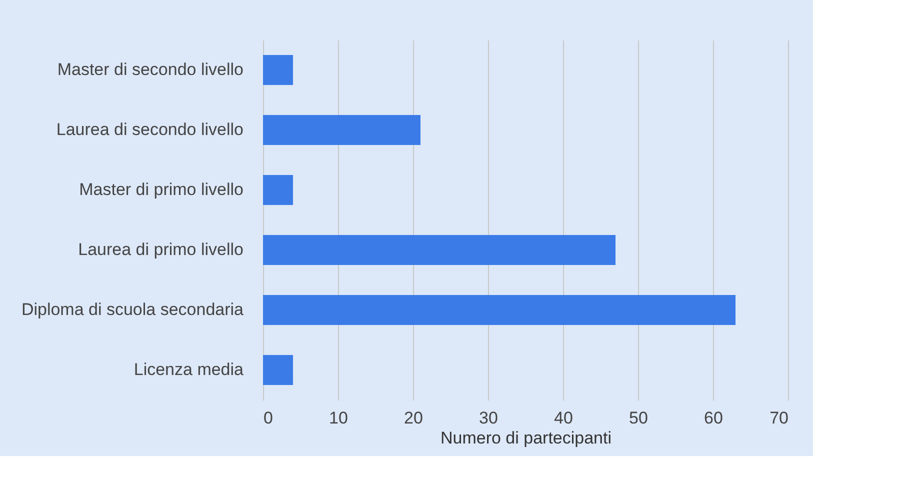 The height and width of the screenshot is (495, 901). Describe the element at coordinates (563, 418) in the screenshot. I see `x-tick-label: 40` at that location.